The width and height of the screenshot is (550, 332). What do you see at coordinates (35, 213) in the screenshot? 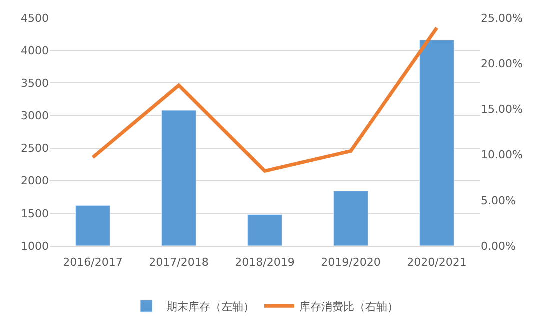
I see `y-tick-label: 1500` at bounding box center [35, 213].